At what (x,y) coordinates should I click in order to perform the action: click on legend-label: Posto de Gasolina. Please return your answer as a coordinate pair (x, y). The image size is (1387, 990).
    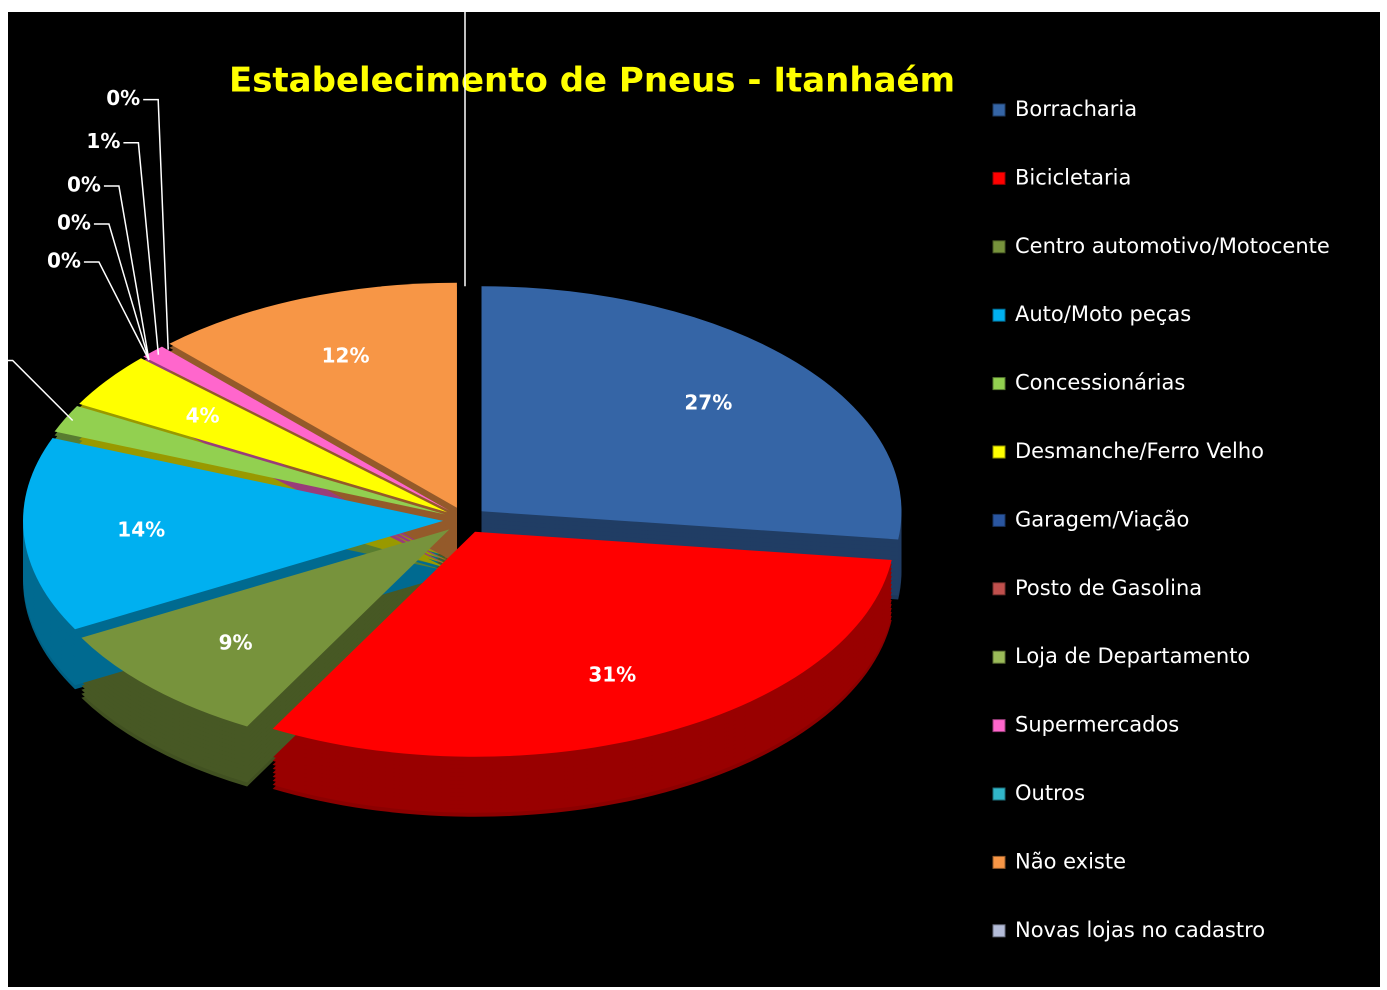
    Looking at the image, I should click on (1108, 588).